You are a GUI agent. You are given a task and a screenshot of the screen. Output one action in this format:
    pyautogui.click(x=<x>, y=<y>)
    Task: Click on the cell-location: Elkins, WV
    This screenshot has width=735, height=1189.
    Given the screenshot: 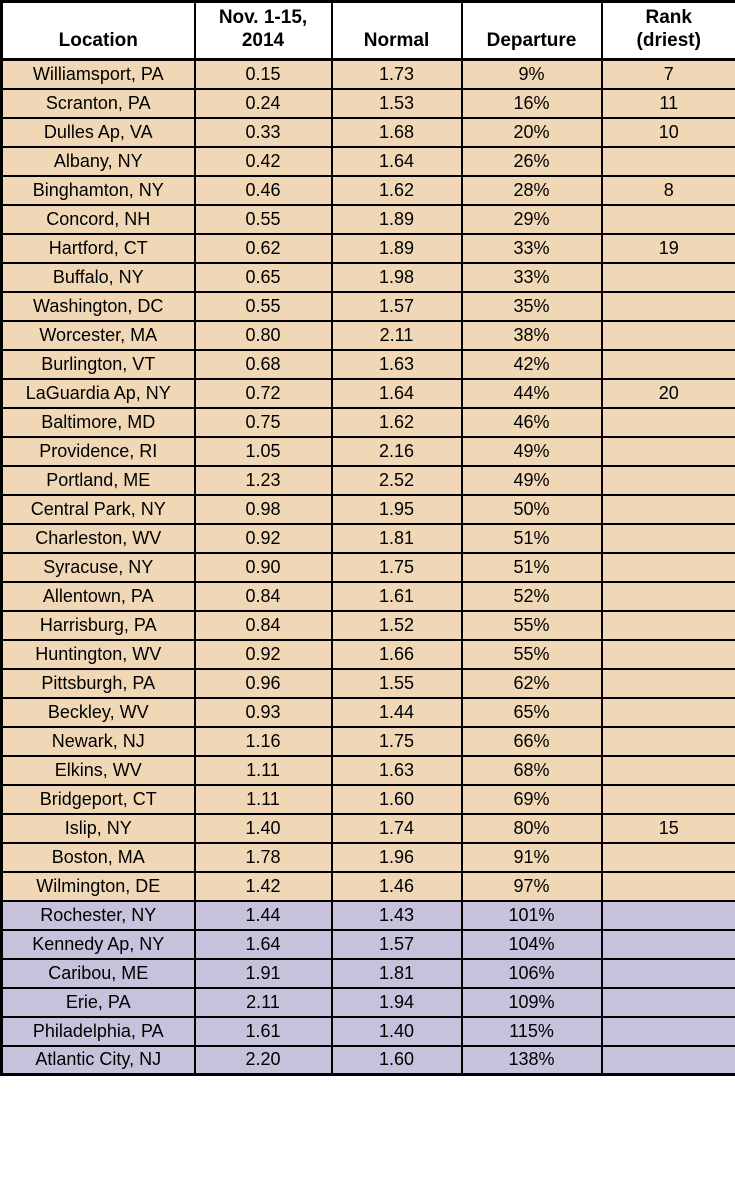 What is the action you would take?
    pyautogui.click(x=98, y=770)
    